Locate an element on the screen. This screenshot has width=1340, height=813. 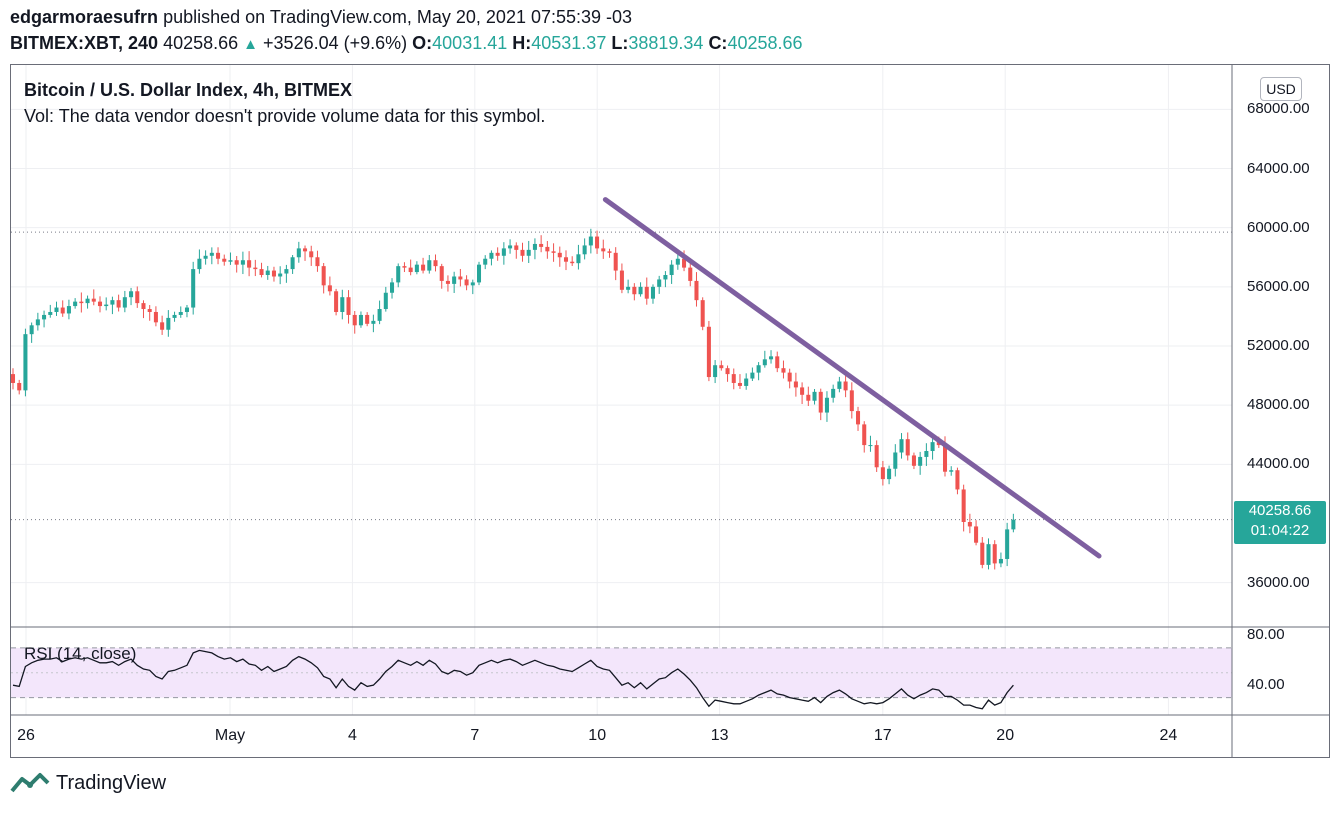
current-price-value: 40258.66 is located at coordinates (1280, 510).